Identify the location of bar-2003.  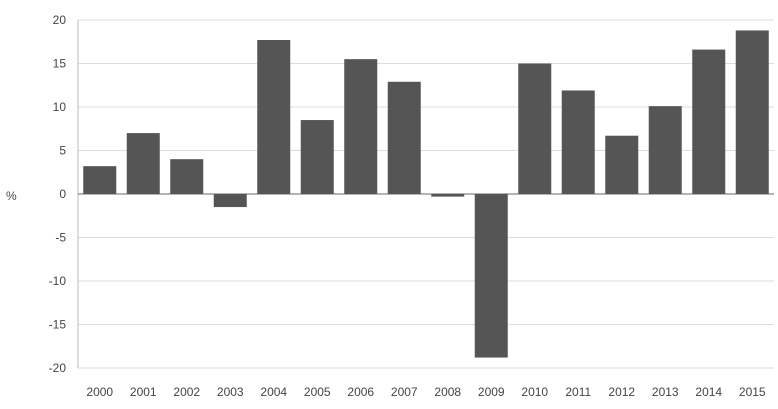
(230, 201).